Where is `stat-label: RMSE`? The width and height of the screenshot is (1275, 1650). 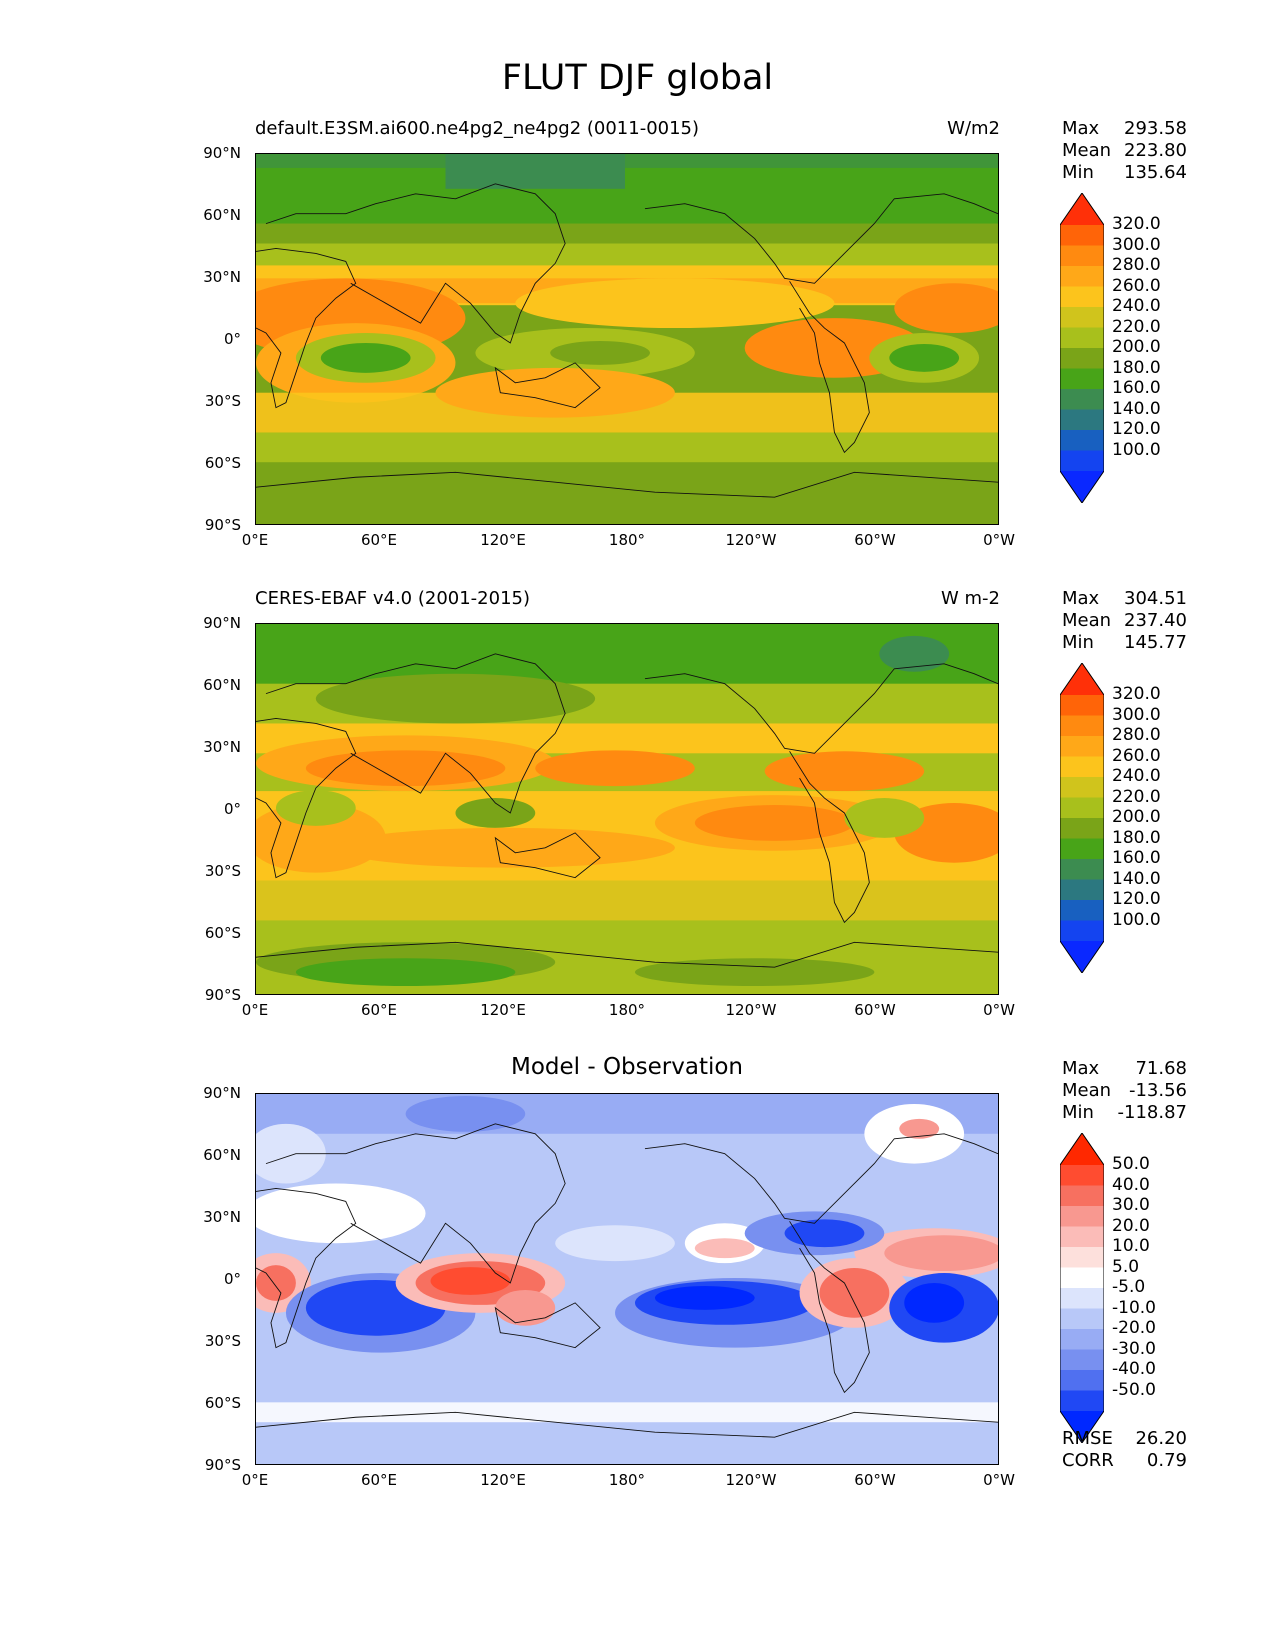
stat-label: RMSE is located at coordinates (1087, 1438).